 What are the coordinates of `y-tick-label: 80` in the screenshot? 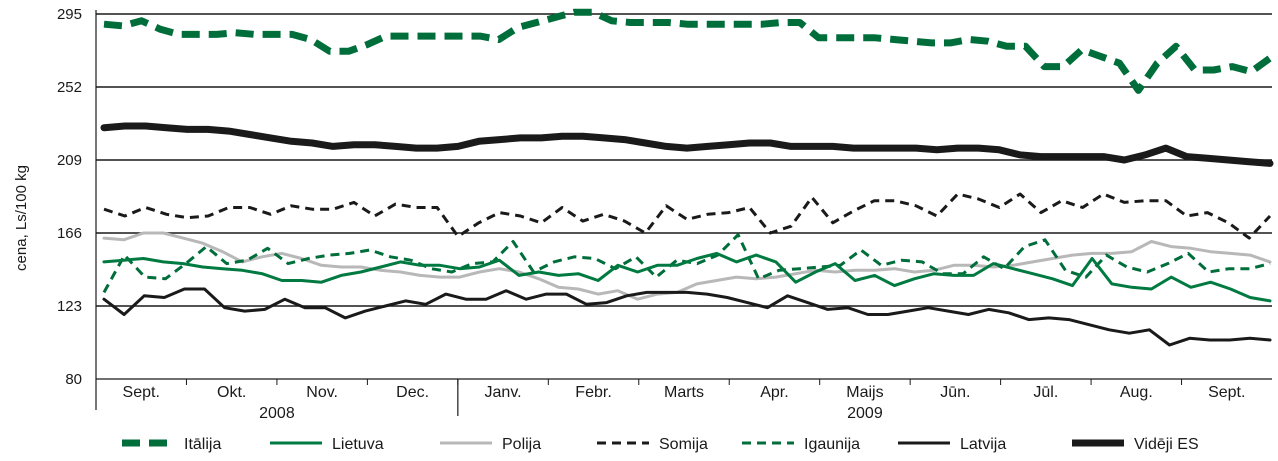 It's located at (73, 379).